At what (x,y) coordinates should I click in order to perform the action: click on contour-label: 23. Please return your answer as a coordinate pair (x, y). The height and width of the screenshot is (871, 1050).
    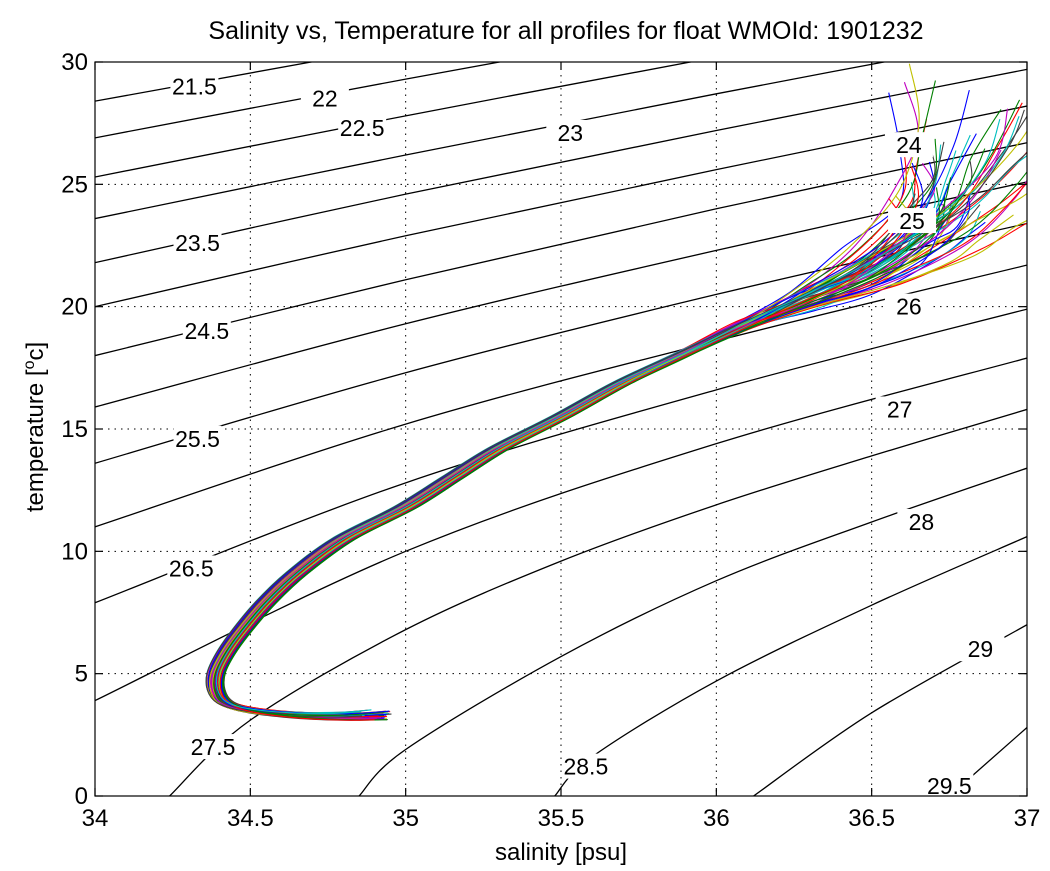
    Looking at the image, I should click on (571, 133).